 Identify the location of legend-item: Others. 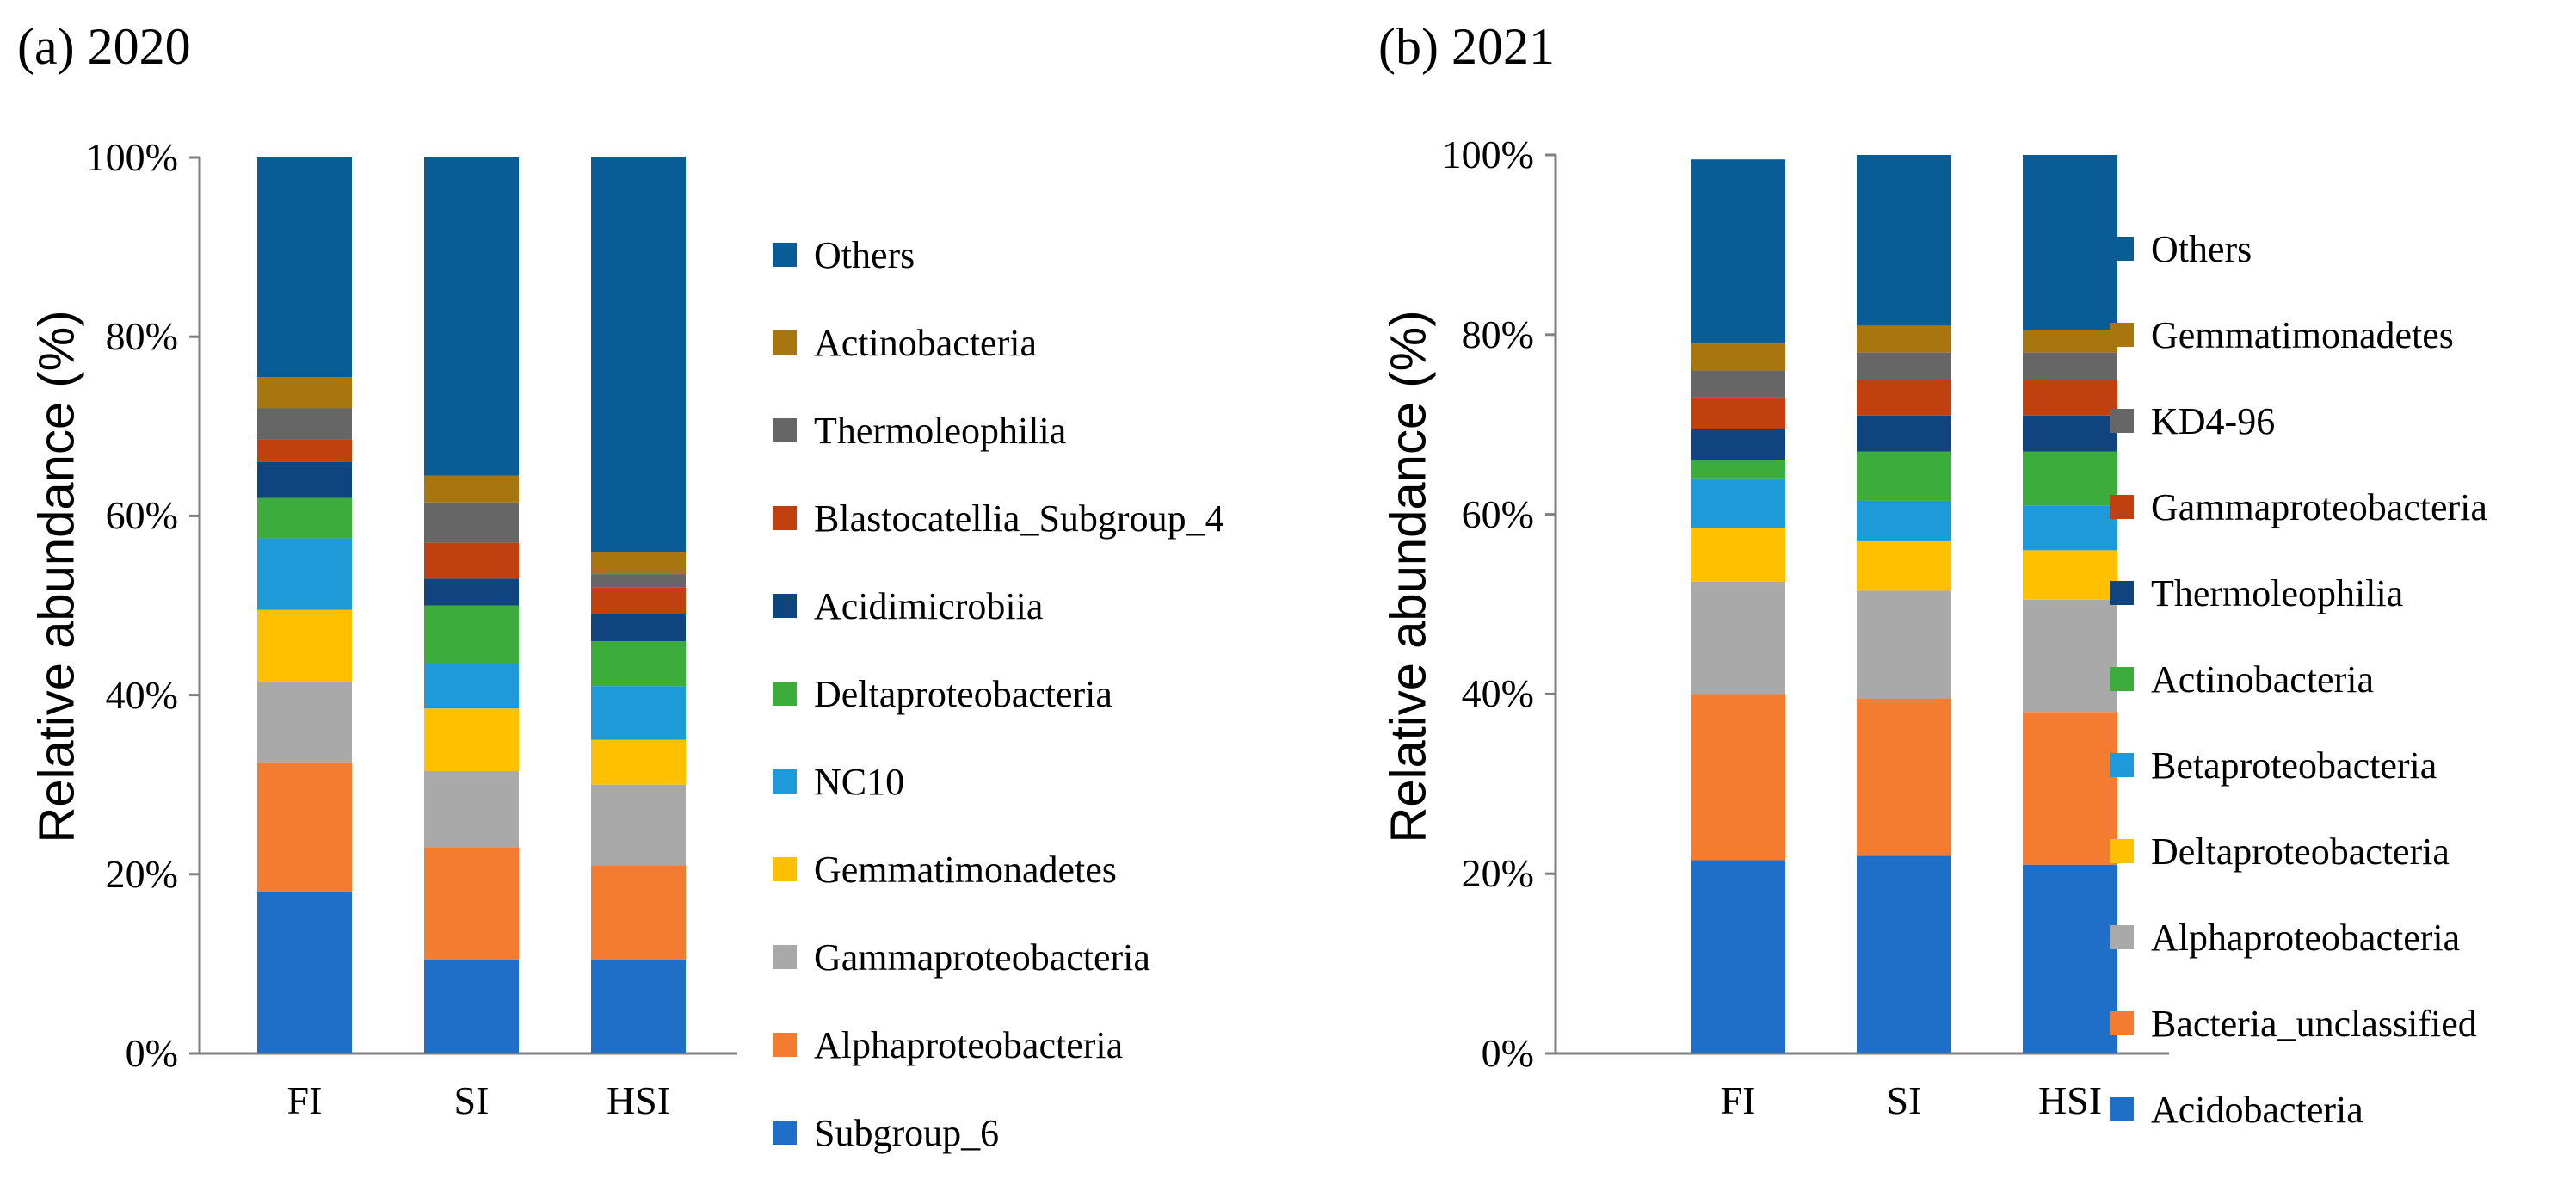
(2181, 249).